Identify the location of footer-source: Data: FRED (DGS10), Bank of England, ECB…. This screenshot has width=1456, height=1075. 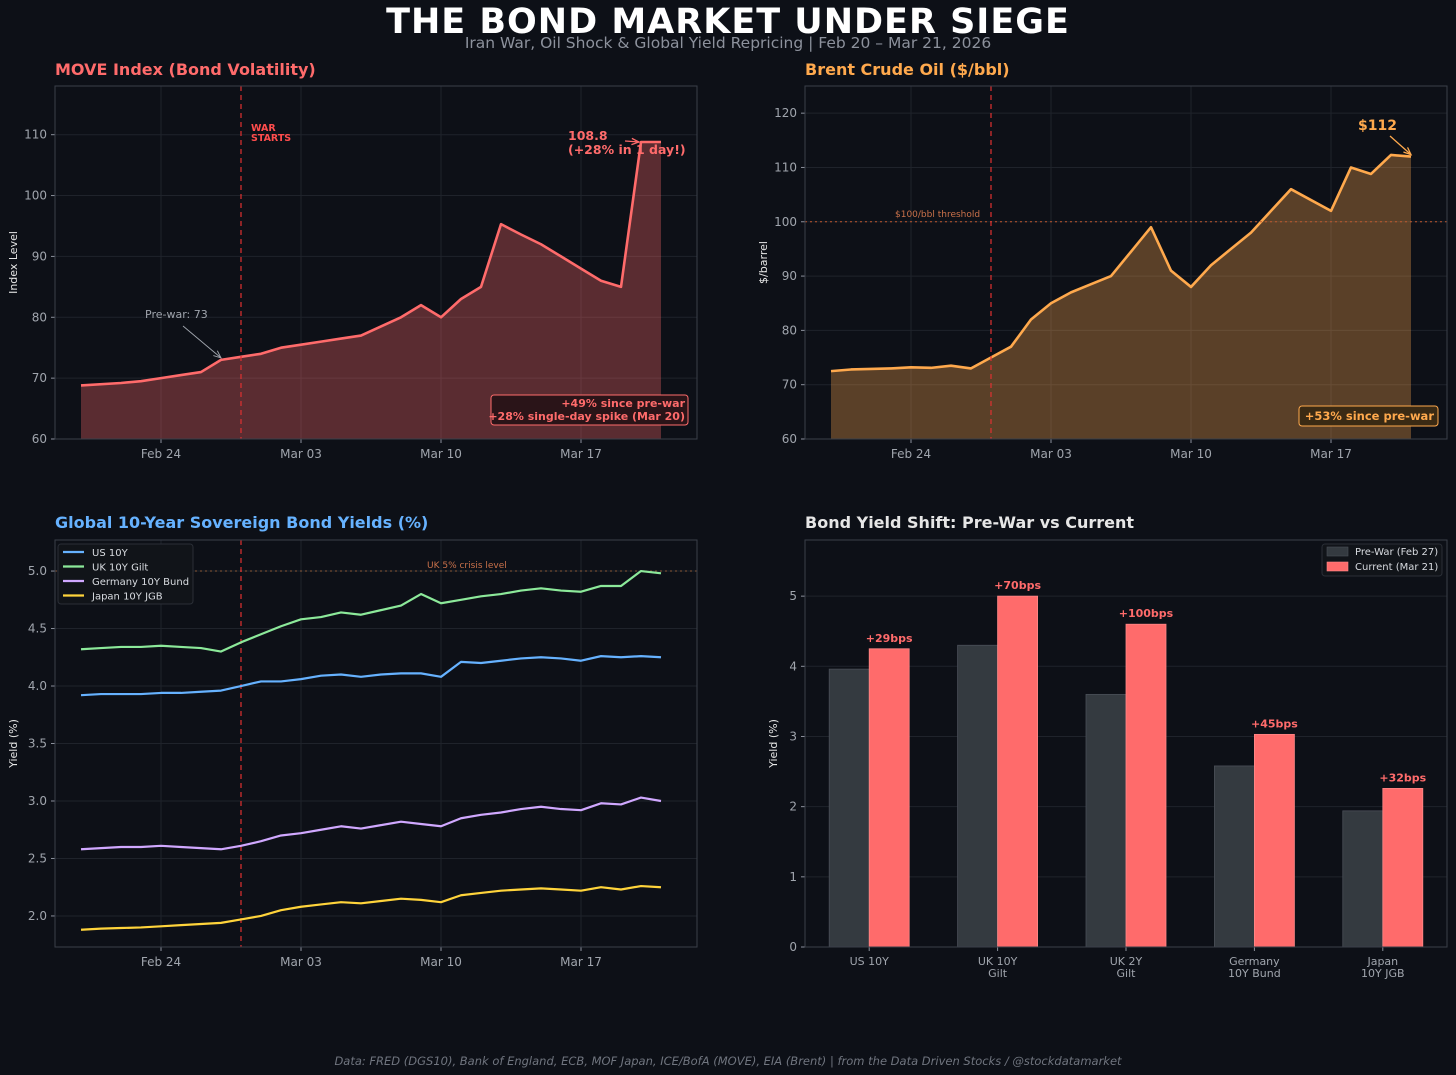
(728, 1061).